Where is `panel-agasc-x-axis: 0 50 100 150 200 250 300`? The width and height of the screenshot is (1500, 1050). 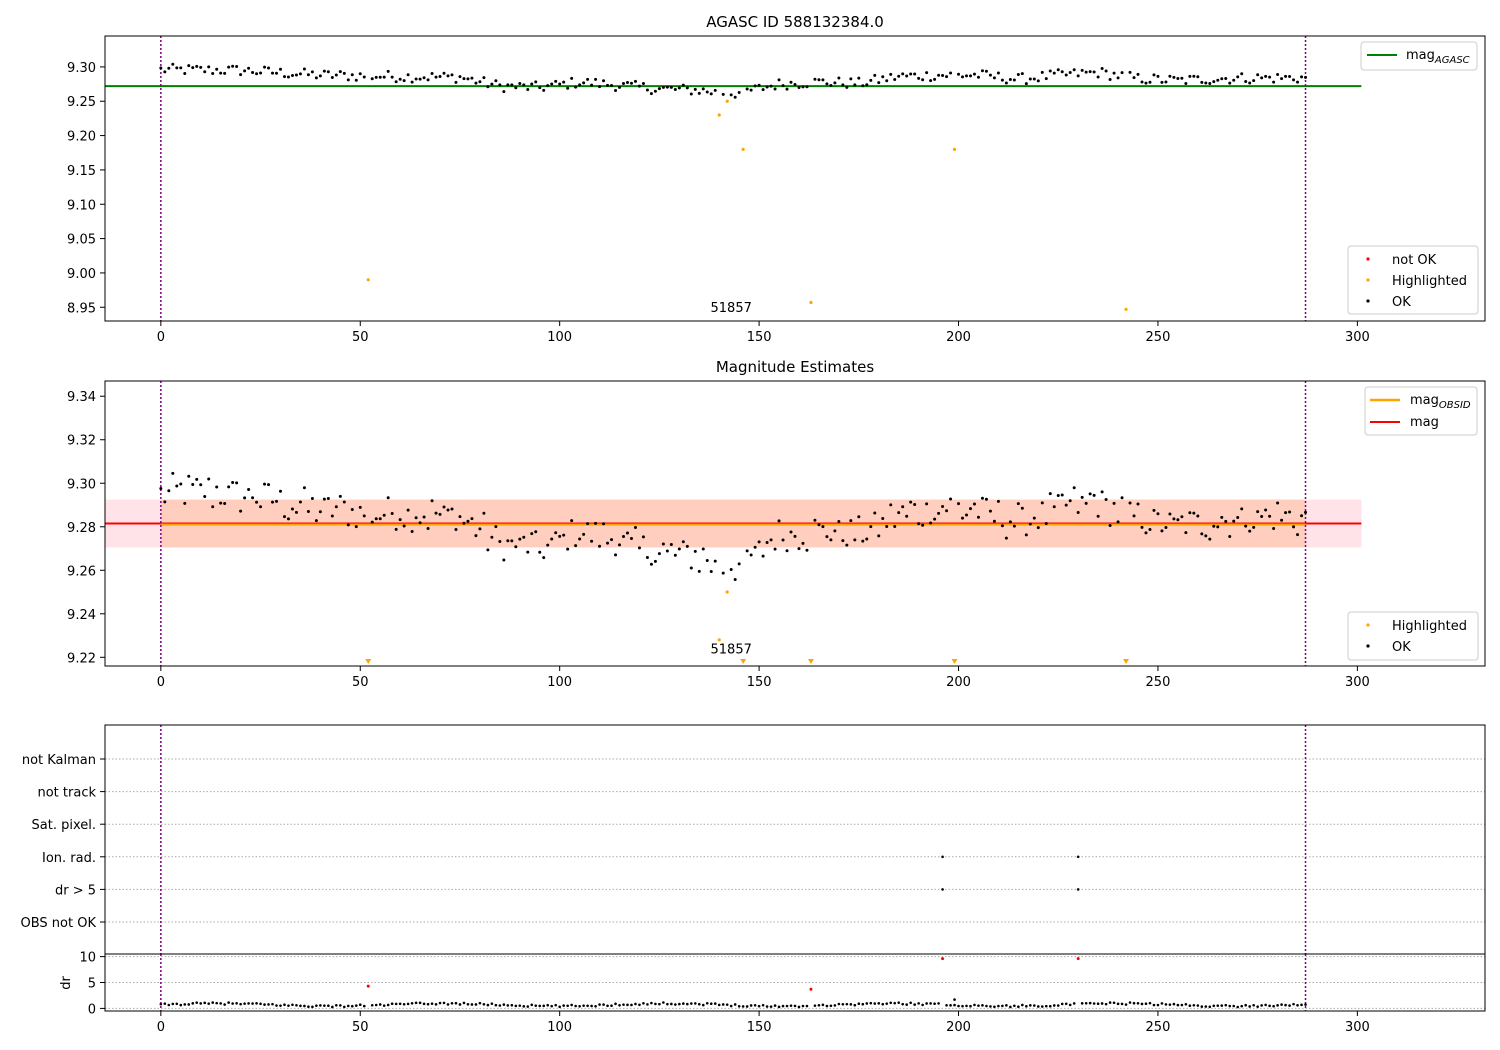
panel-agasc-x-axis: 0 50 100 150 200 250 300 is located at coordinates (763, 333).